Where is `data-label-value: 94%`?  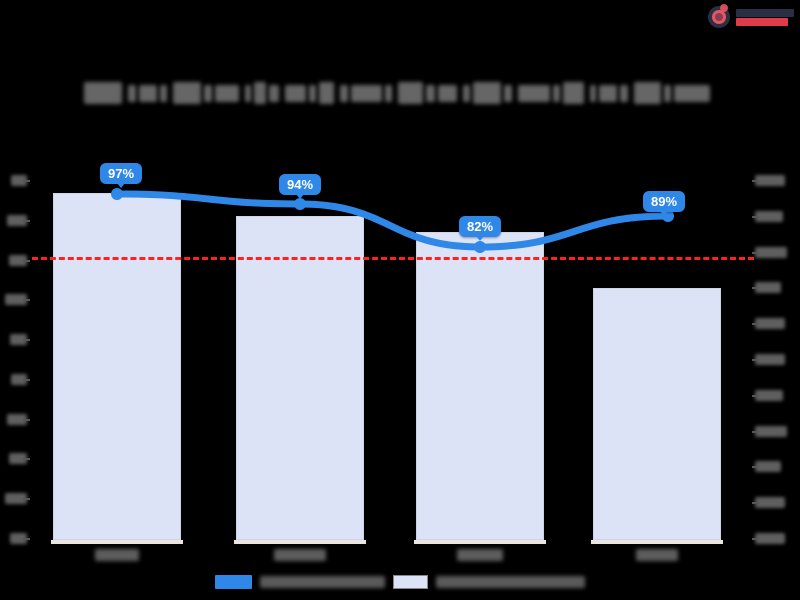 data-label-value: 94% is located at coordinates (300, 184).